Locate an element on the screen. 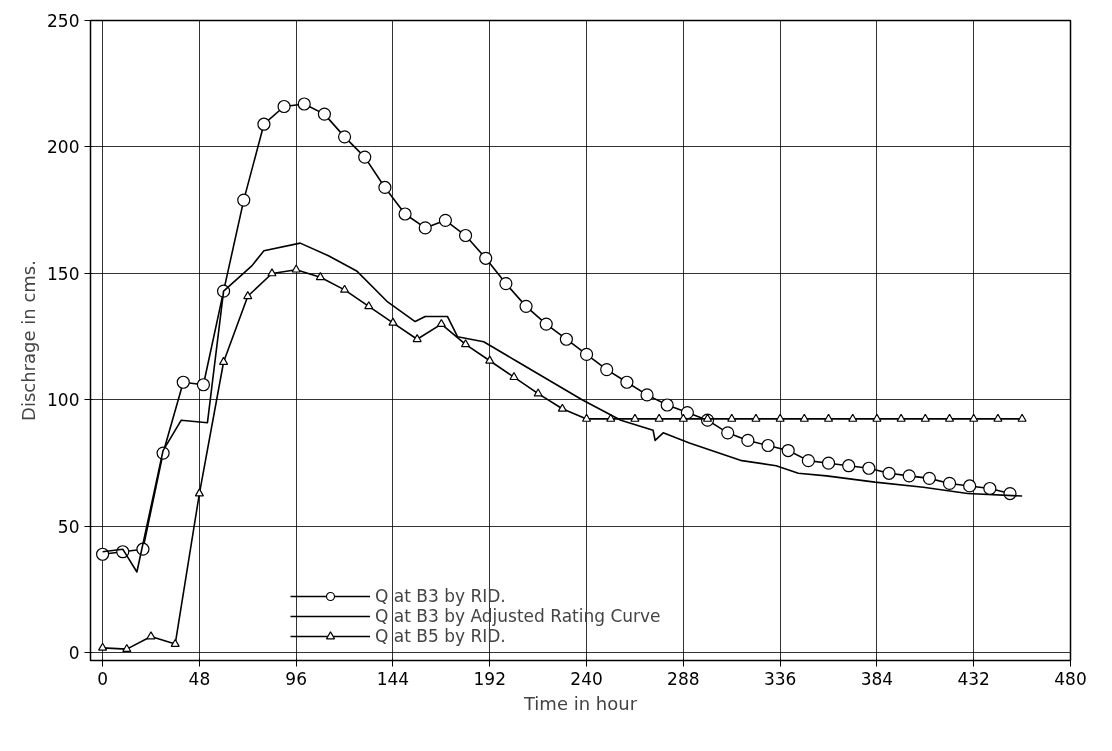 Image resolution: width=1112 pixels, height=751 pixels. x-tick-label: 480 is located at coordinates (1070, 678).